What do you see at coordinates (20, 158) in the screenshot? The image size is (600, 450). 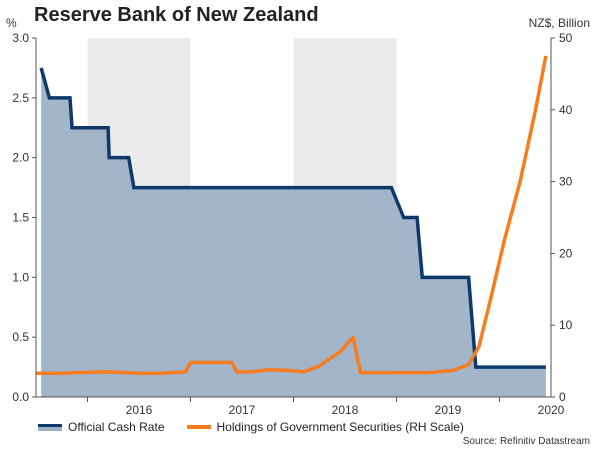 I see `left-tick-label-4: 2.0` at bounding box center [20, 158].